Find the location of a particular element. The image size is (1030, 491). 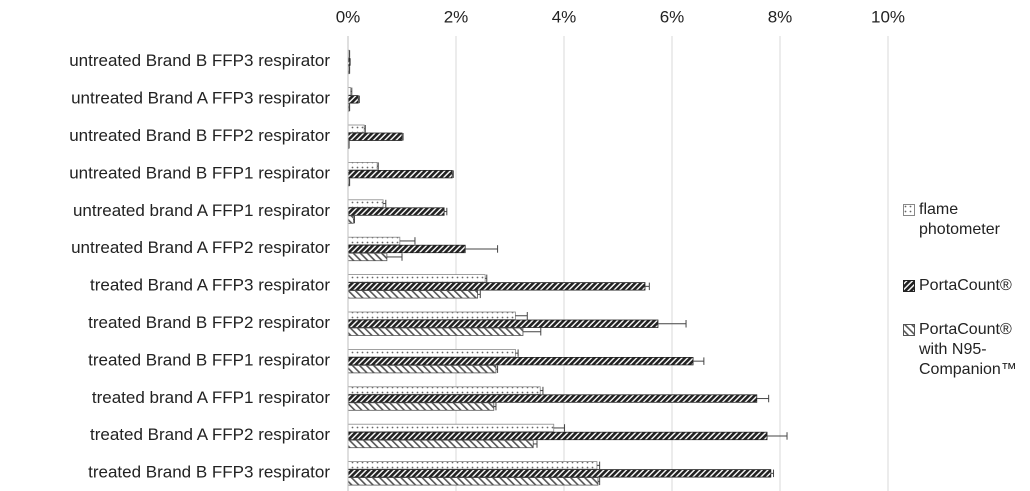

category-label: treated brand A FFP1 respirator is located at coordinates (211, 397).